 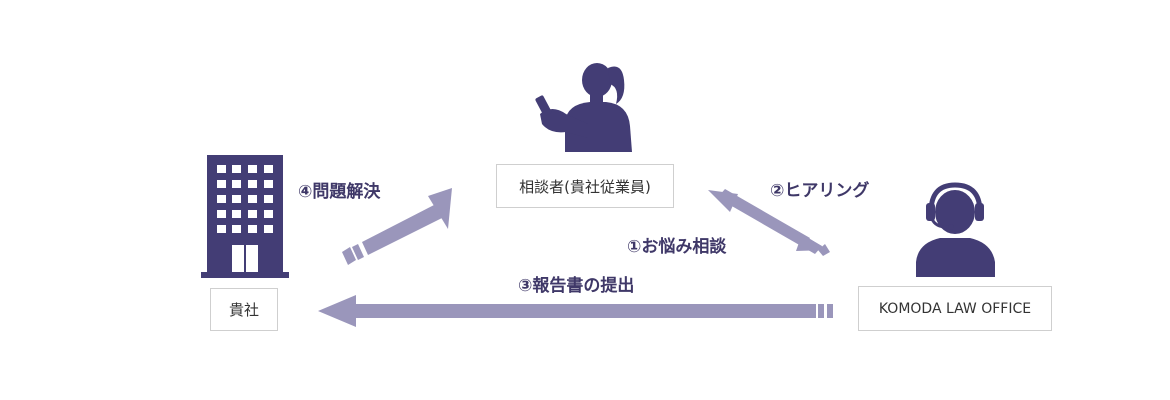 I want to click on consultant-label: 相談者(貴社従業員), so click(x=585, y=186).